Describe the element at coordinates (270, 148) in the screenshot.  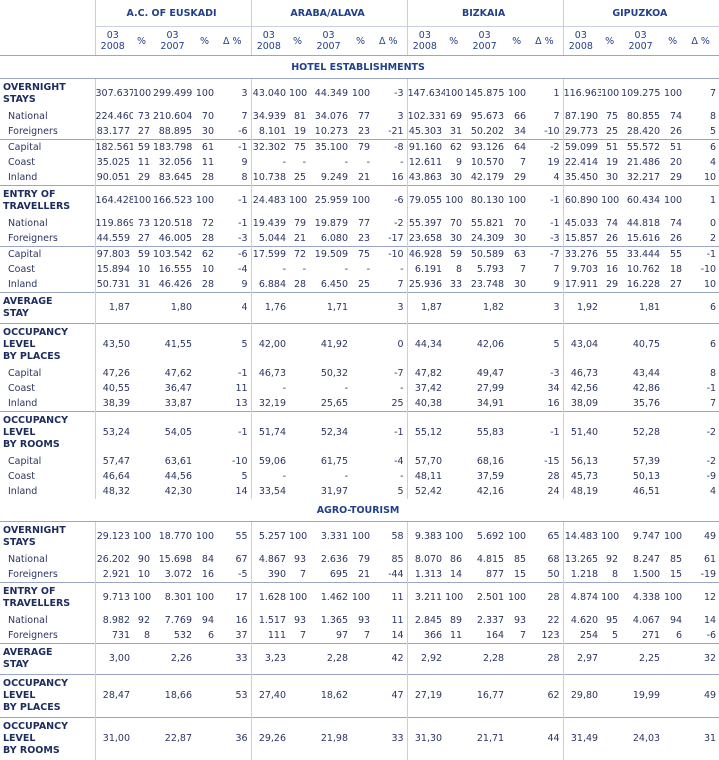
I see `cell: 32.302` at that location.